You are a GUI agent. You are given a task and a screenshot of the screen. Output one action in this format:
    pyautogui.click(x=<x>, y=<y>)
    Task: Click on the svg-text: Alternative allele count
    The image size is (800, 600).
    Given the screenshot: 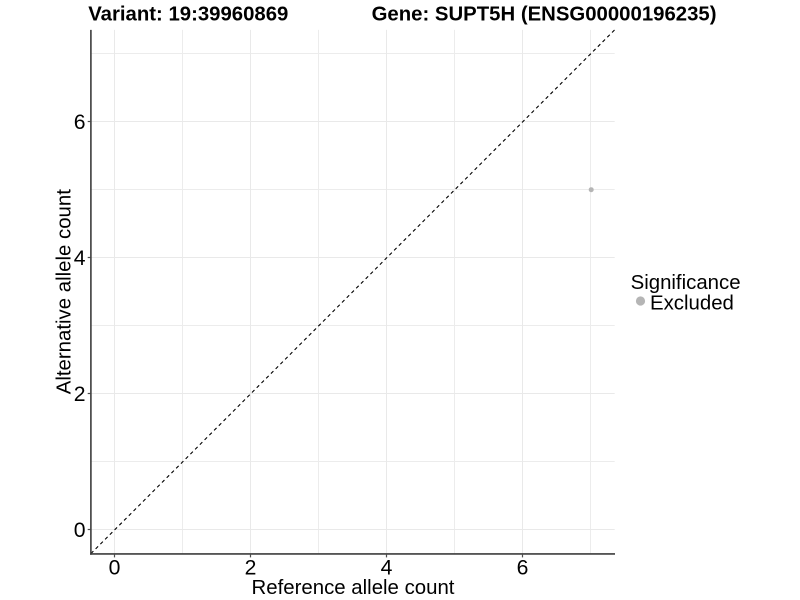 What is the action you would take?
    pyautogui.click(x=64, y=291)
    